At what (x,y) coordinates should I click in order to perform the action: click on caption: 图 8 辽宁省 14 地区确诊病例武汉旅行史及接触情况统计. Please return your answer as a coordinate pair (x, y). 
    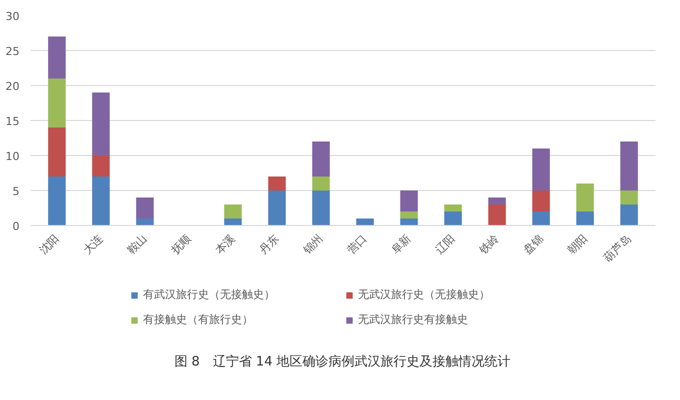
    Looking at the image, I should click on (342, 362).